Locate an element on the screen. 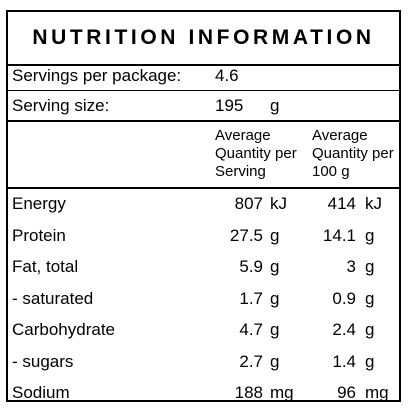 This screenshot has width=415, height=412. nutrient-name: Sodium is located at coordinates (41, 392).